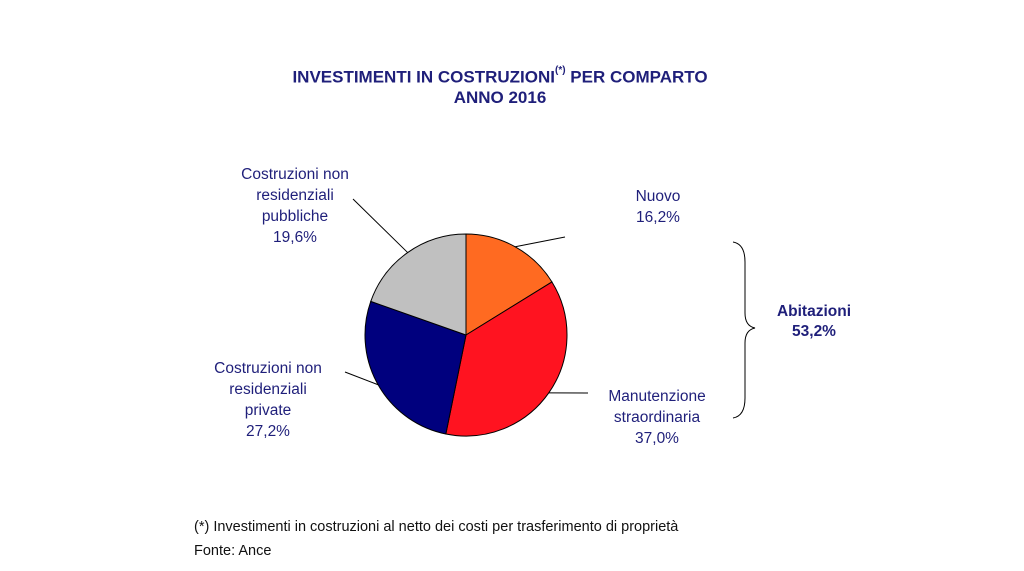  Describe the element at coordinates (295, 216) in the screenshot. I see `slice-label-line: pubbliche` at that location.